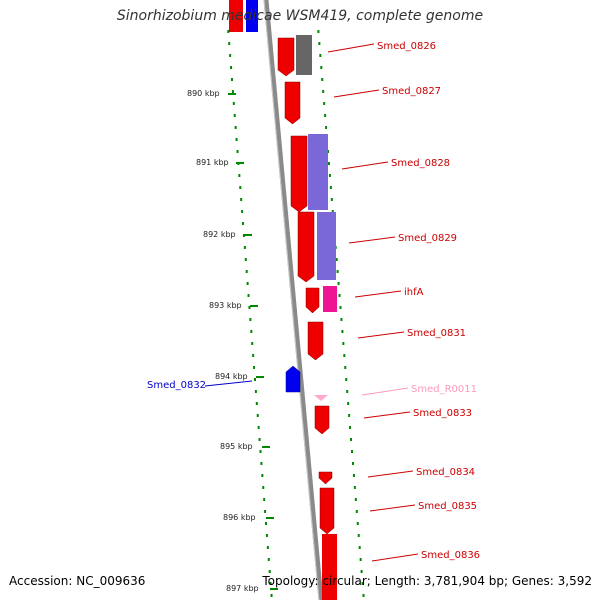  Describe the element at coordinates (450, 555) in the screenshot. I see `gene-label: Smed_0836` at that location.